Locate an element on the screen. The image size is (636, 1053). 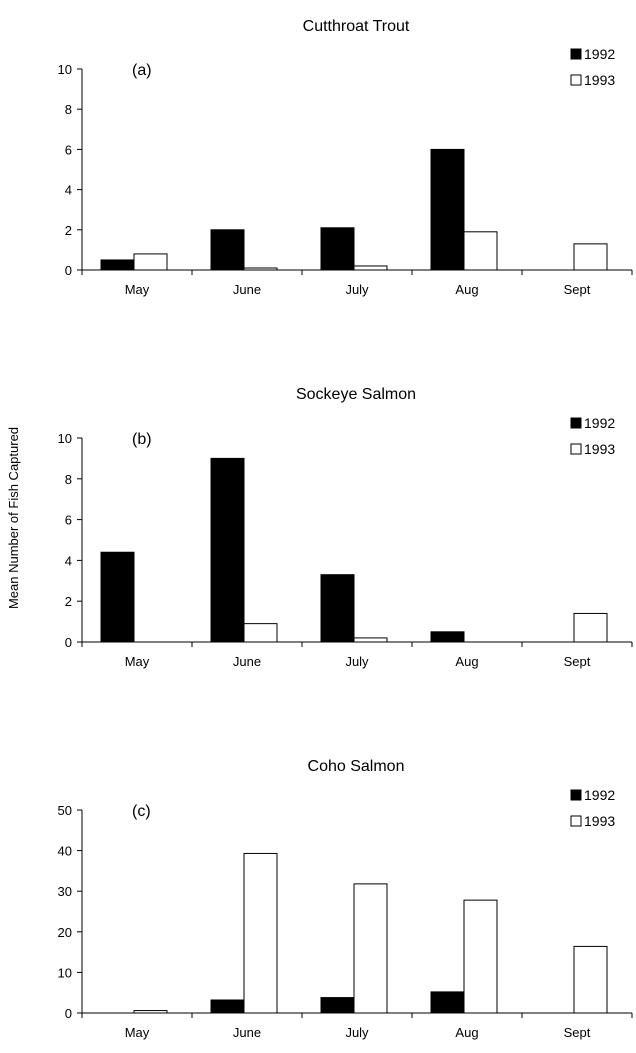
y-axis-label: Mean Number of Fish Captured is located at coordinates (13, 518).